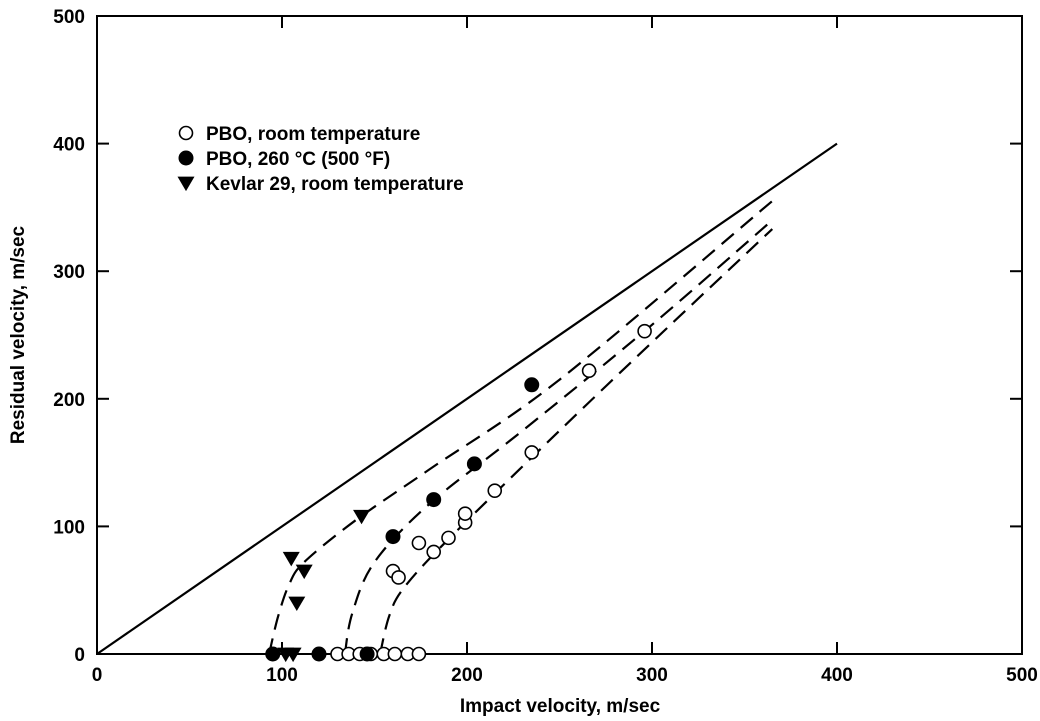  Describe the element at coordinates (69, 400) in the screenshot. I see `y-tick-label: 200` at that location.